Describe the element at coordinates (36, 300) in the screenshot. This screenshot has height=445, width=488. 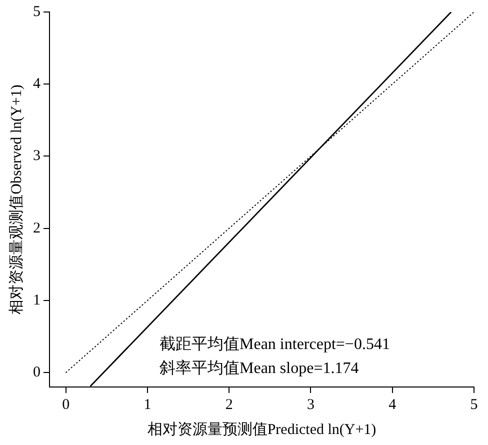
I see `y-tick-label: 1` at that location.